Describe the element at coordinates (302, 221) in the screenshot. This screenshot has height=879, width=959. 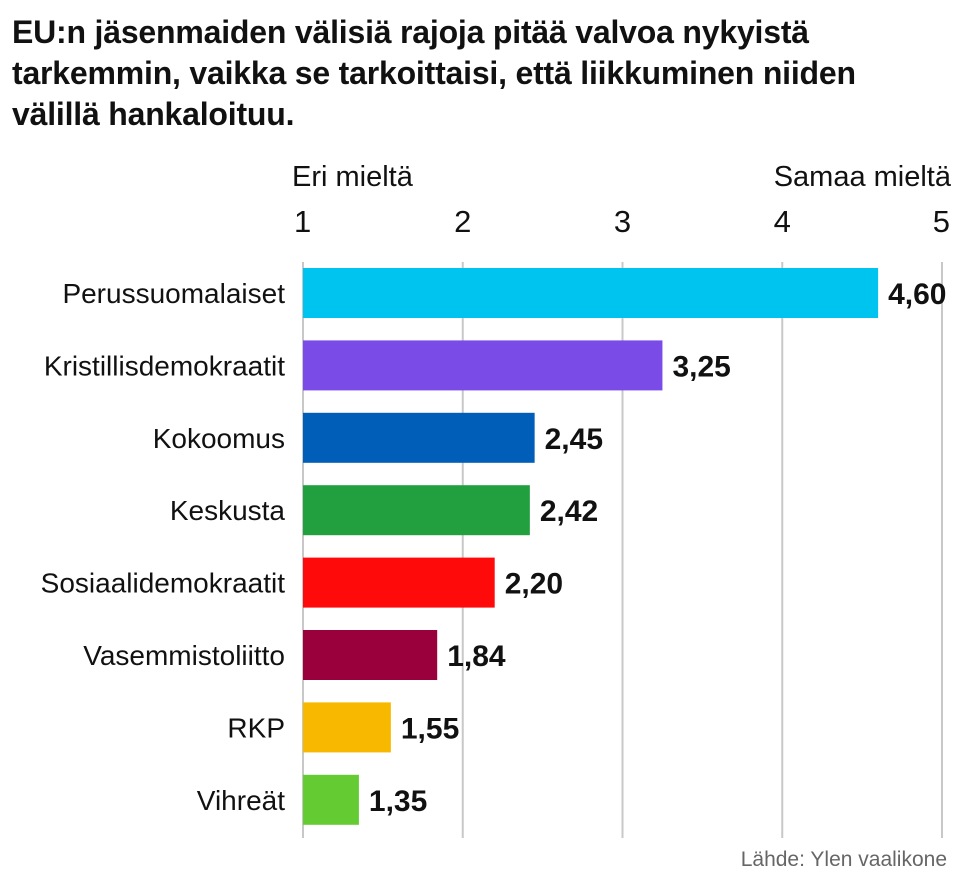
I see `x-tick-label: 1` at that location.